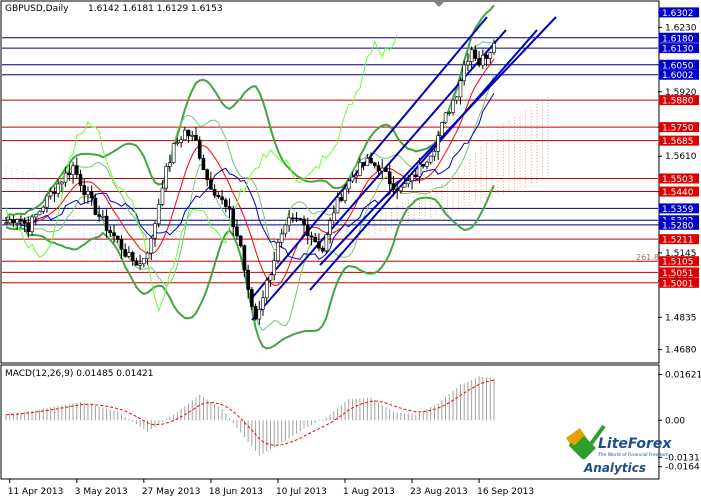  Describe the element at coordinates (681, 318) in the screenshot. I see `price-tick-label: 1.4835` at that location.